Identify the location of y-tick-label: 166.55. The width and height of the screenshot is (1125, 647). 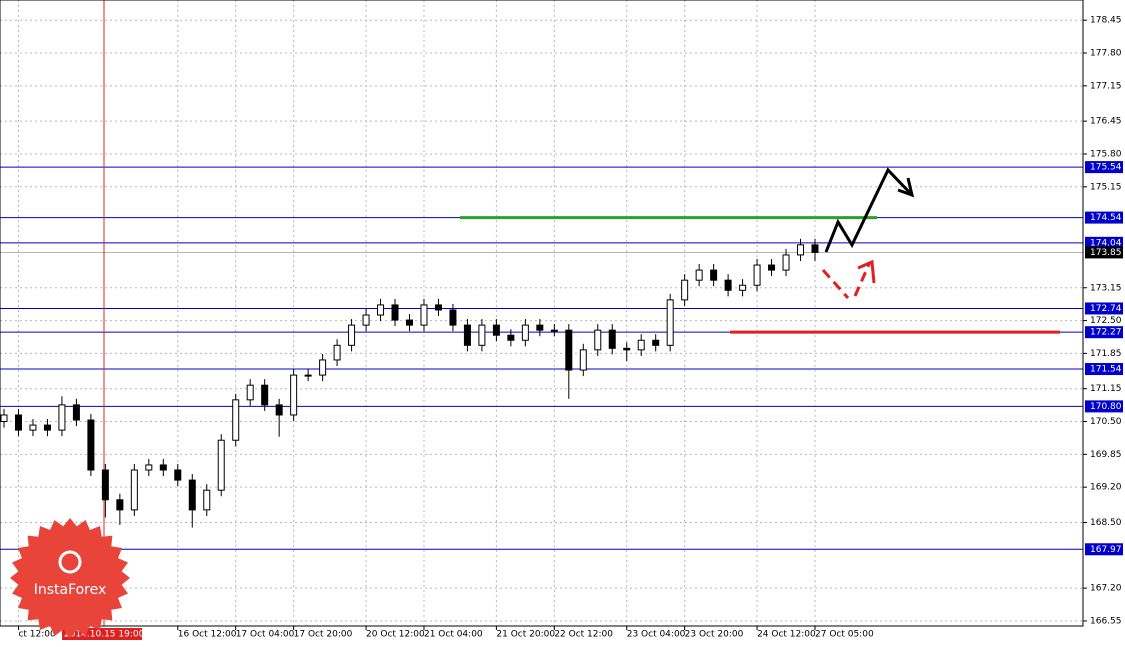
(1106, 621).